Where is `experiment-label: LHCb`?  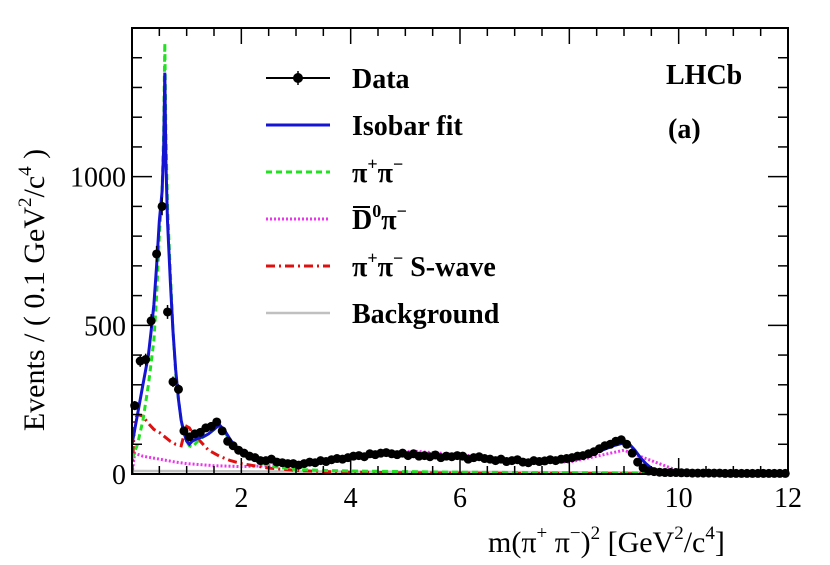
experiment-label: LHCb is located at coordinates (704, 75).